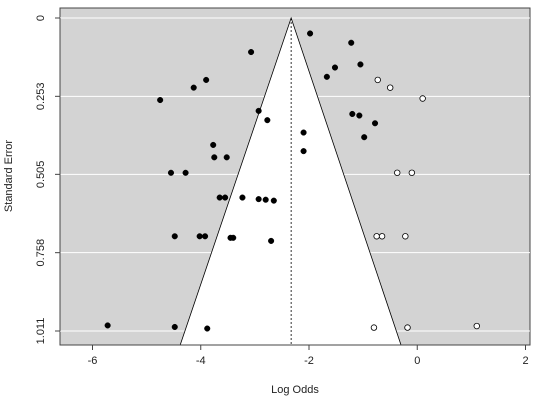 The image size is (536, 400). I want to click on y-tick-label-3: 0.758, so click(41, 253).